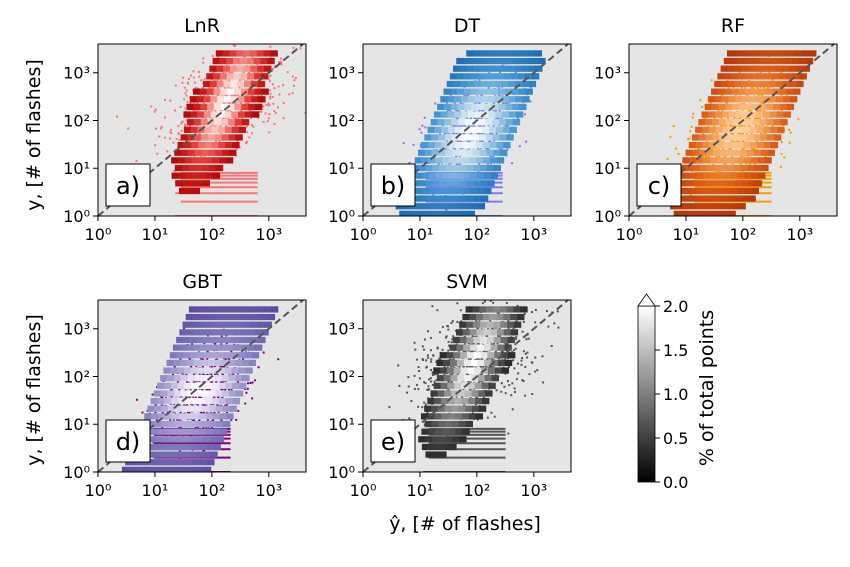  I want to click on x-tick-label: 10³, so click(268, 490).